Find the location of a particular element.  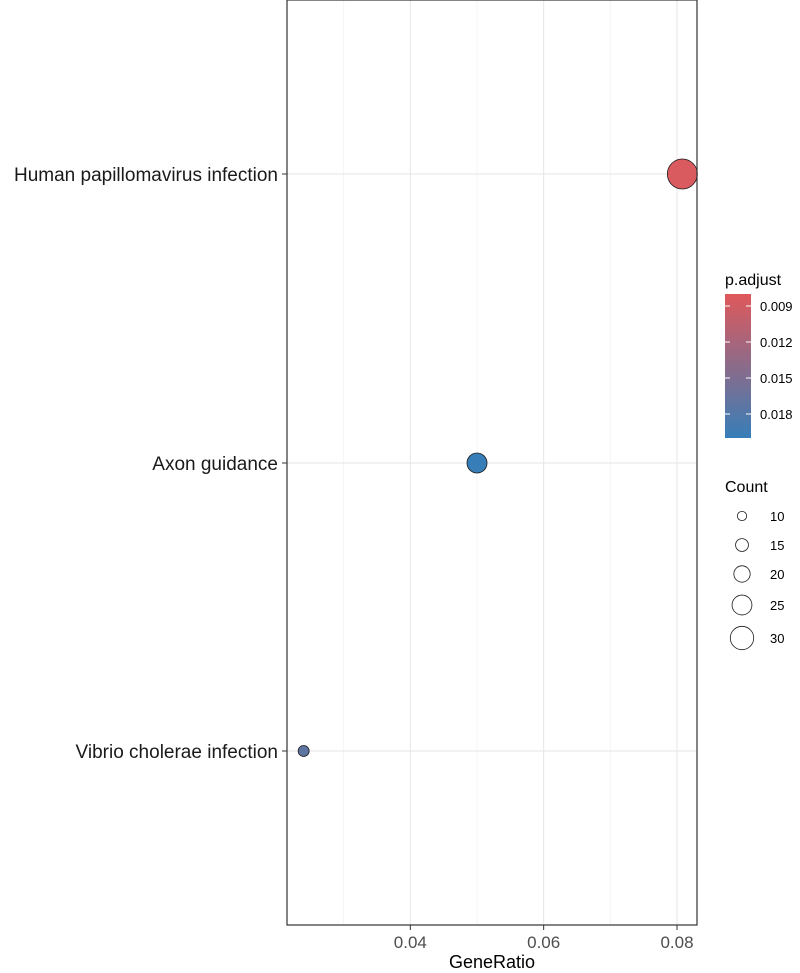

size-legend-label: 25 is located at coordinates (777, 605).